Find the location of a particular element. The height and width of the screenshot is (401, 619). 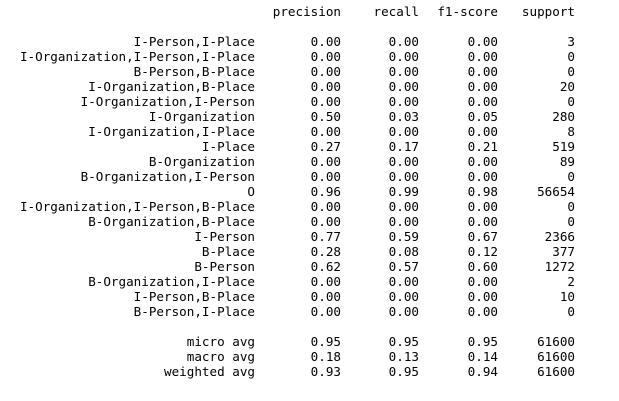

precision-cell: 0.27 is located at coordinates (325, 146).